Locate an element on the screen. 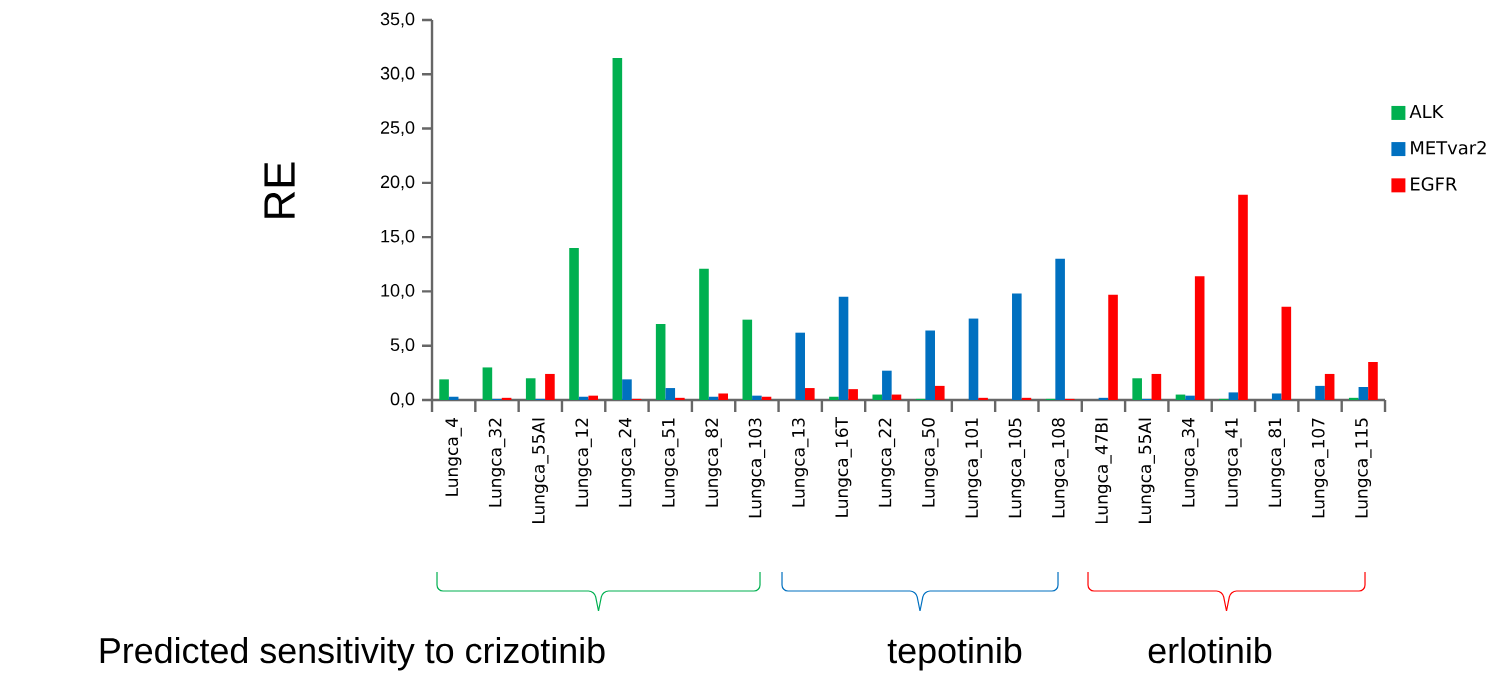 Image resolution: width=1509 pixels, height=691 pixels. y-tick-label: 15,0 is located at coordinates (398, 237).